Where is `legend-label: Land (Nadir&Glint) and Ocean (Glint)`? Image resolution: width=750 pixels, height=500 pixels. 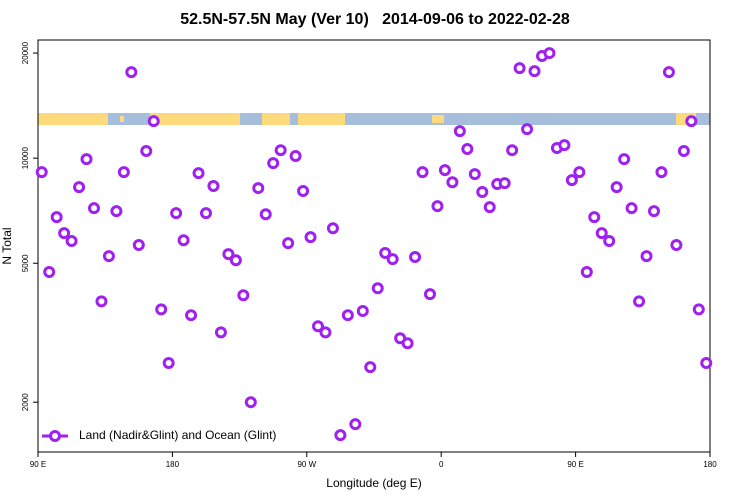
legend-label: Land (Nadir&Glint) and Ocean (Glint) is located at coordinates (177, 435).